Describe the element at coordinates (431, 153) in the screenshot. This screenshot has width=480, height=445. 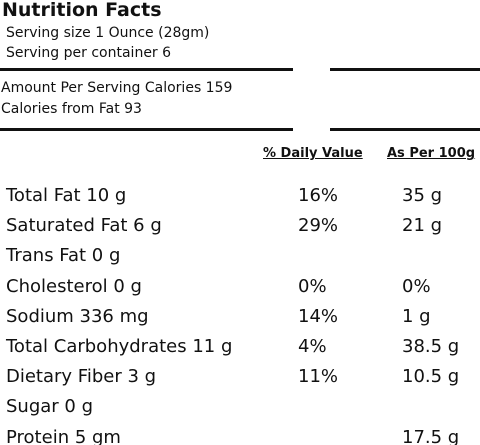
I see `column-header: As Per 100g` at that location.